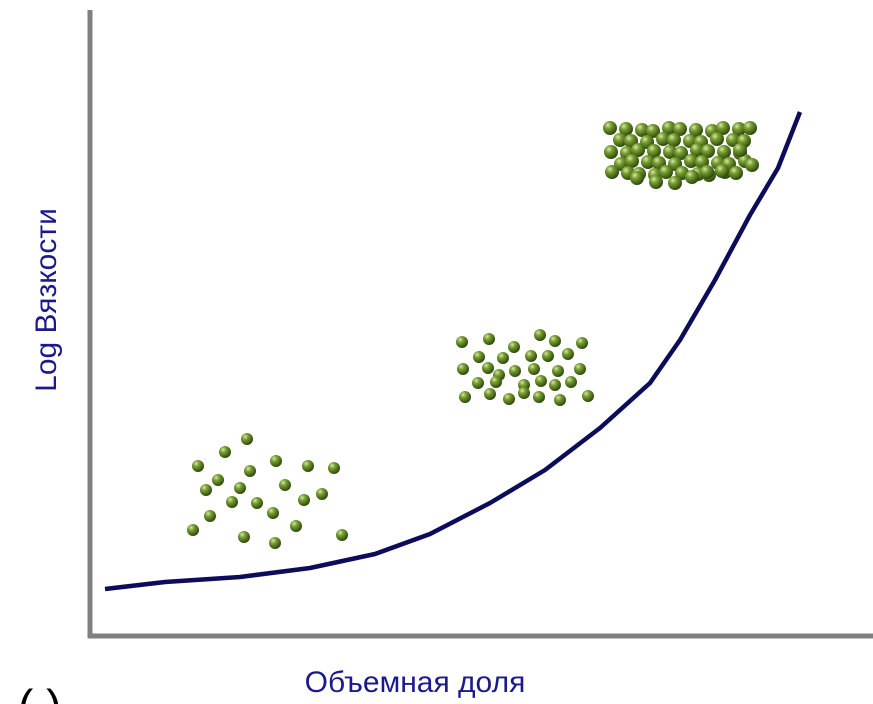  I want to click on figure-label: ( ), so click(39, 692).